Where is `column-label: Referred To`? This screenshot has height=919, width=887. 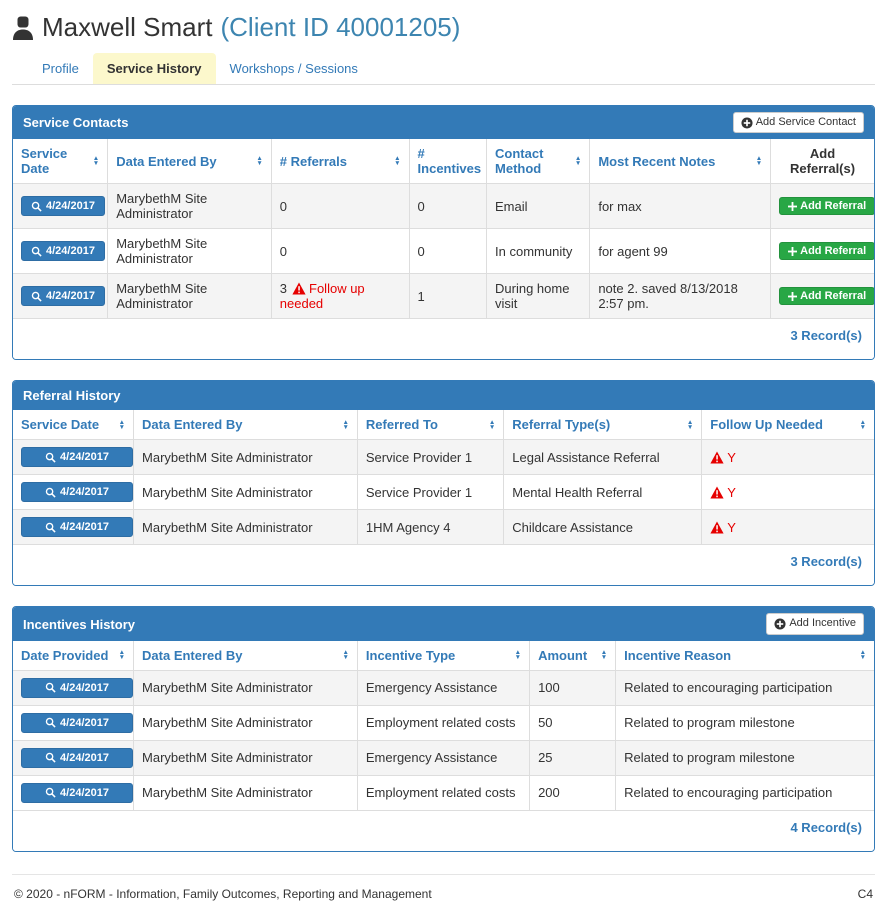
column-label: Referred To is located at coordinates (401, 425).